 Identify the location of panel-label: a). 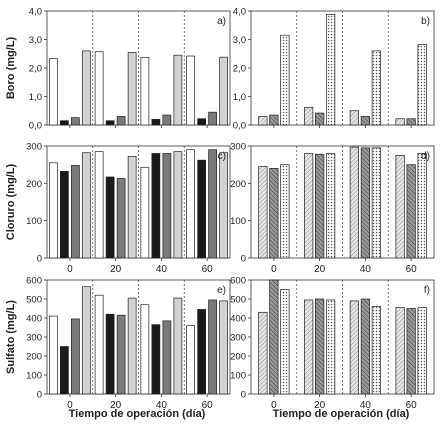
(221, 21).